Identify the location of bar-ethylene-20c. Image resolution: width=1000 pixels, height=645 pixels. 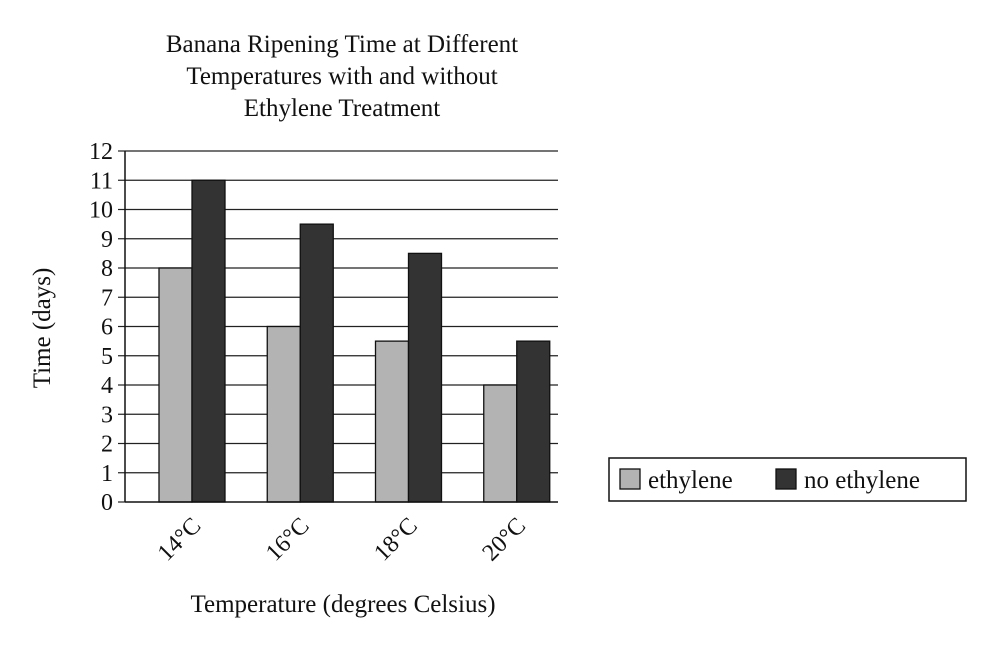
(500, 443).